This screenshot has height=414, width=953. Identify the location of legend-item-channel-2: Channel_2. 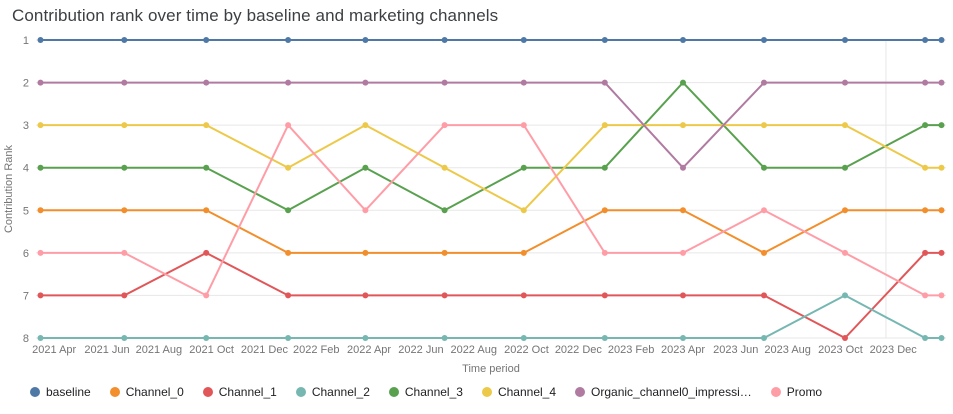
(332, 392).